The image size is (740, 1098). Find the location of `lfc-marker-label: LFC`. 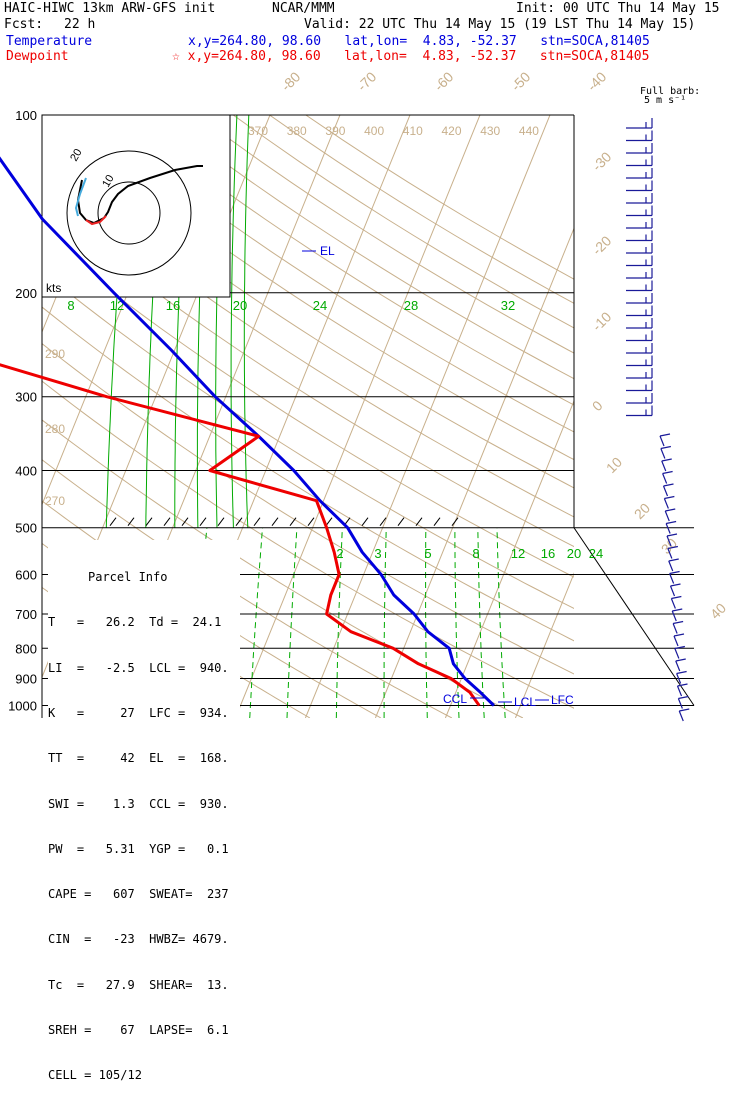

lfc-marker-label: LFC is located at coordinates (562, 700).